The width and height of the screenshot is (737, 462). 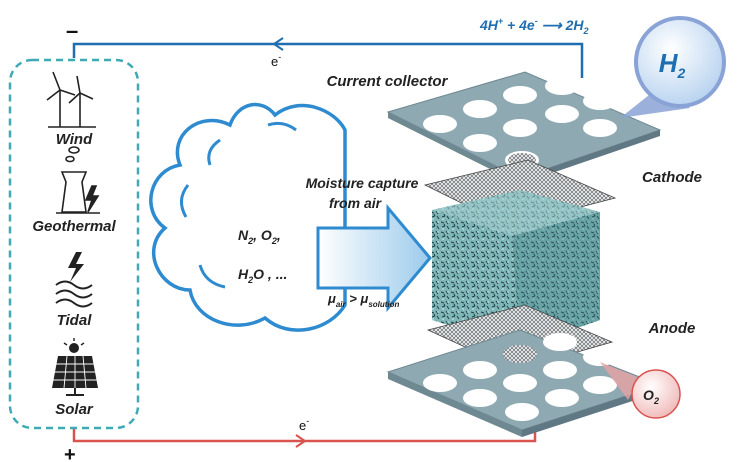 I want to click on current-collector-plate-bottom, so click(x=524, y=383).